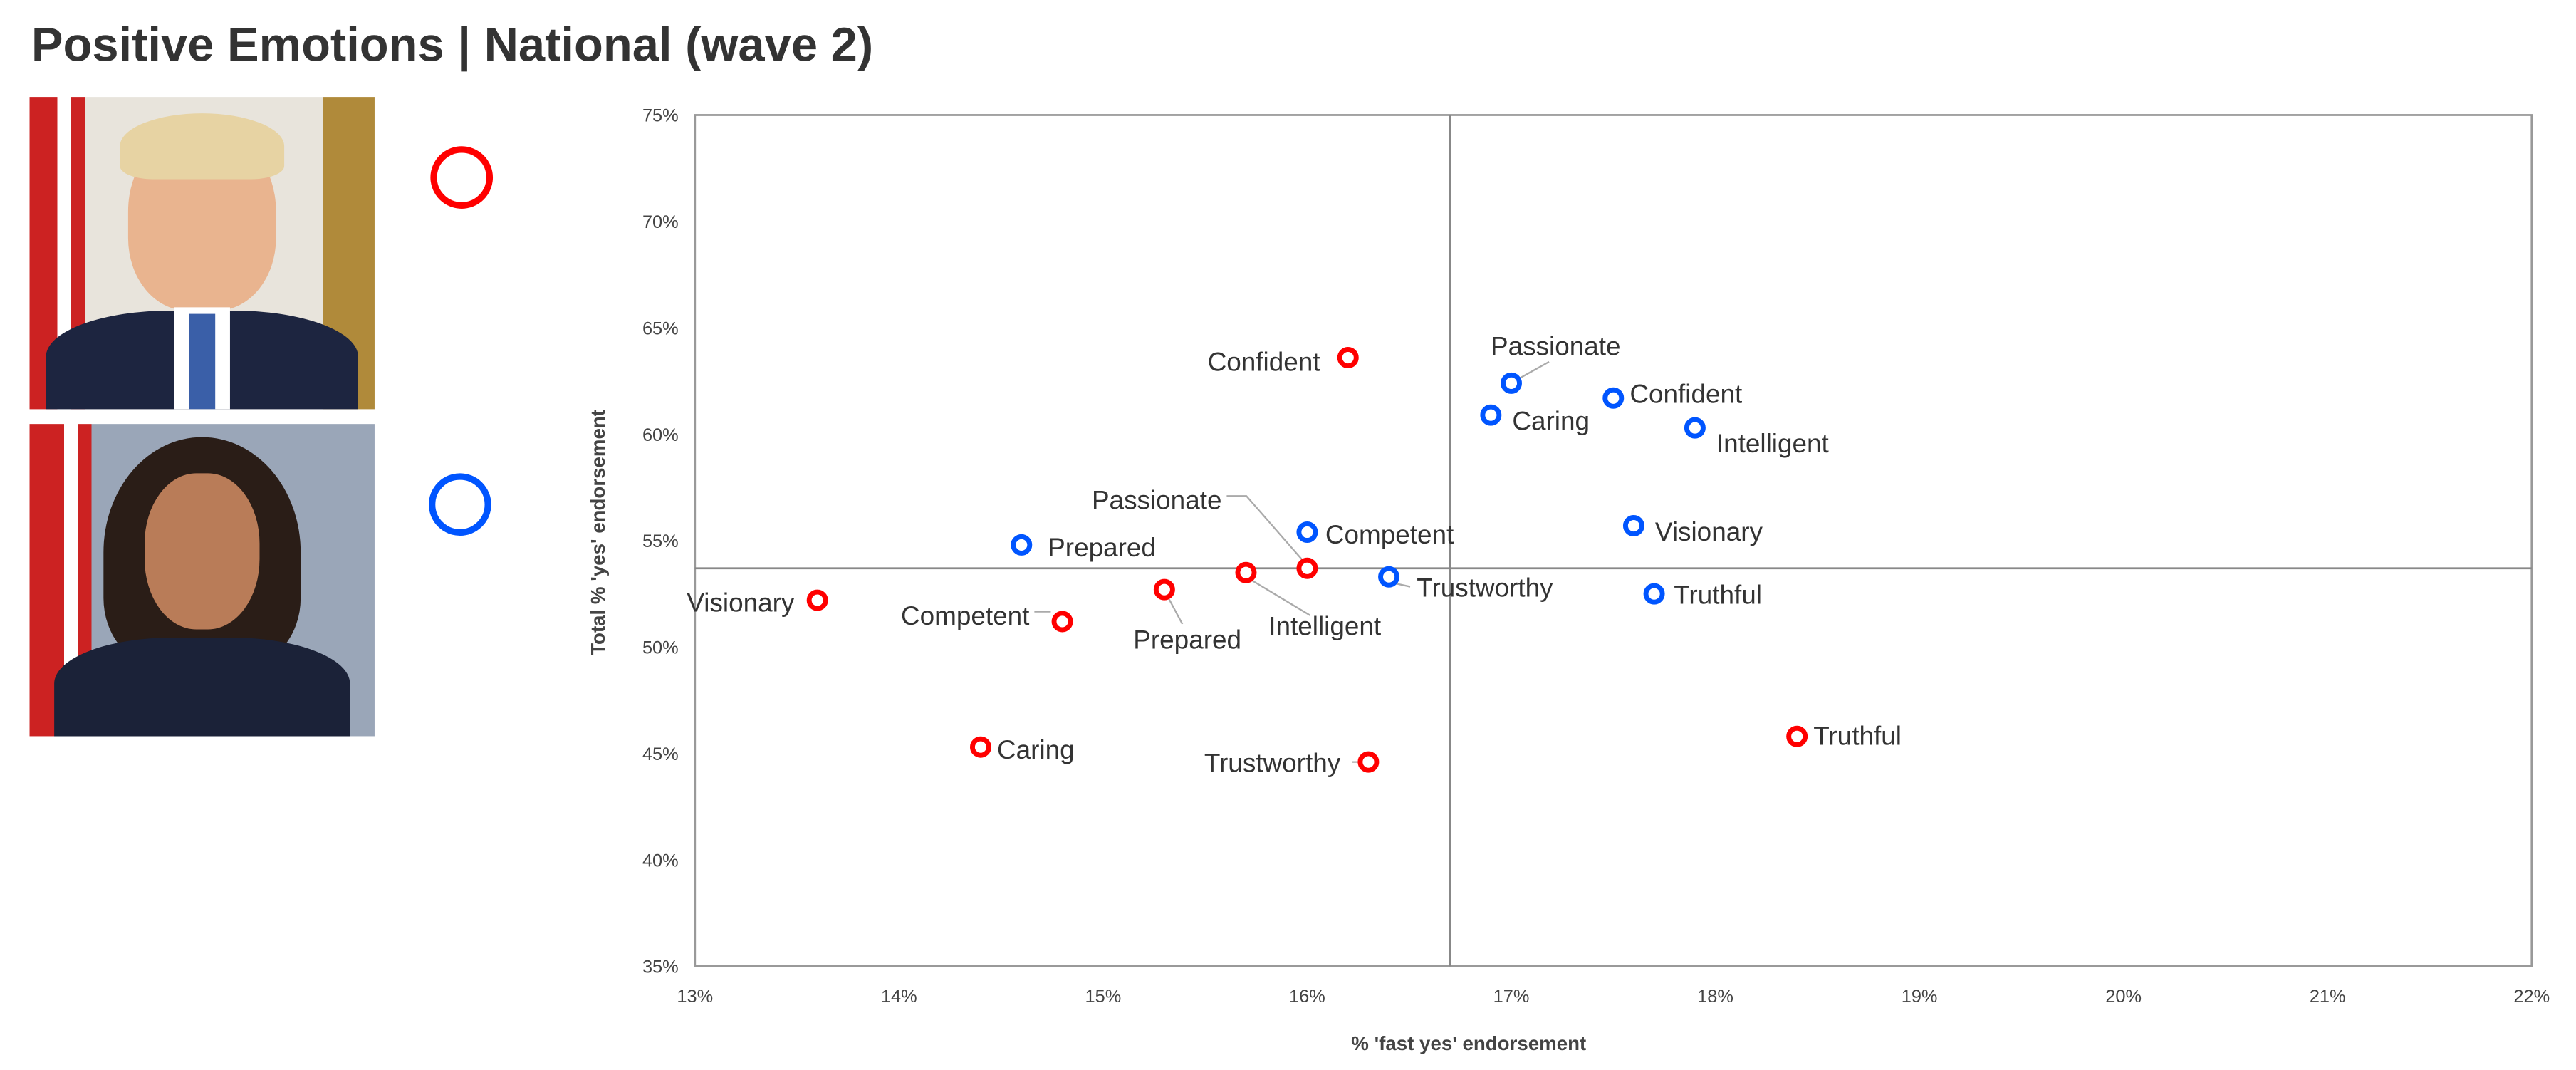  I want to click on harris-point-competent, so click(1307, 532).